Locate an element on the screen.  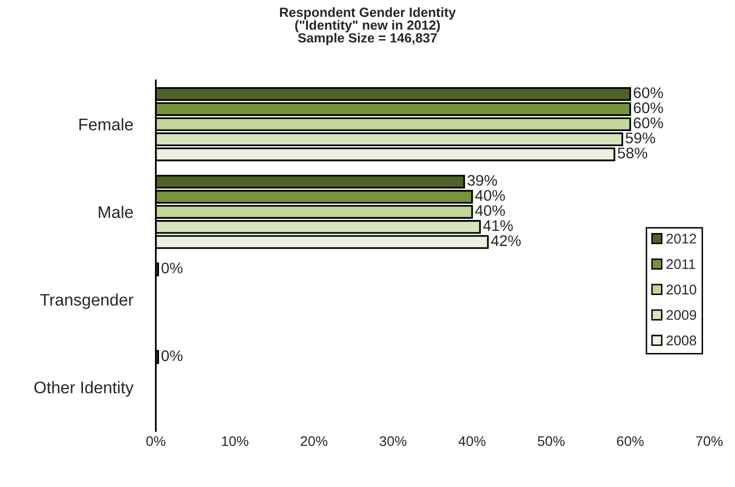
y-tick-label: Other Identity is located at coordinates (84, 389).